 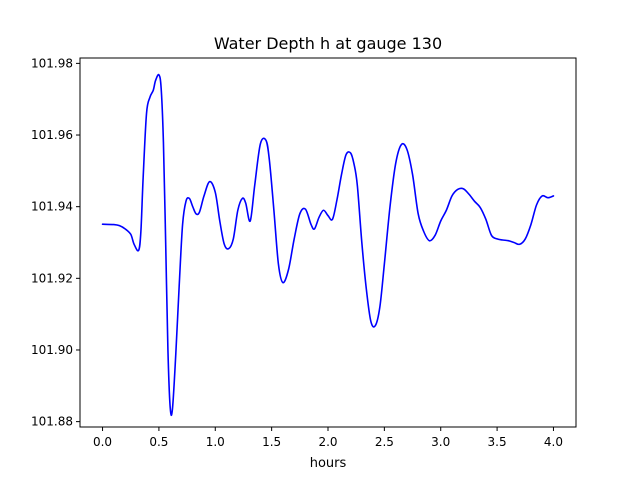 I want to click on y-tick-label: 101.94, so click(x=52, y=207).